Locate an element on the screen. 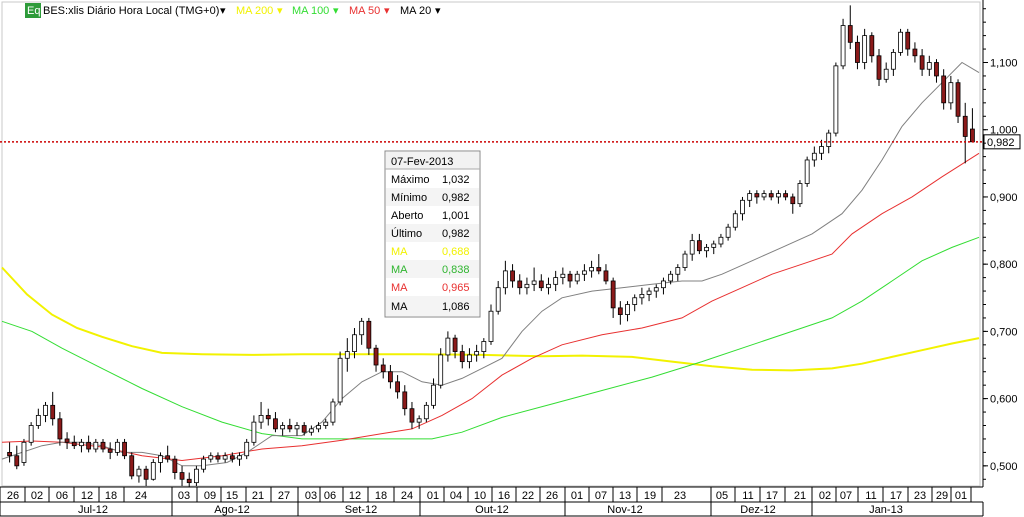 The width and height of the screenshot is (1024, 517). tooltip-low-label: Mínimo is located at coordinates (409, 198).